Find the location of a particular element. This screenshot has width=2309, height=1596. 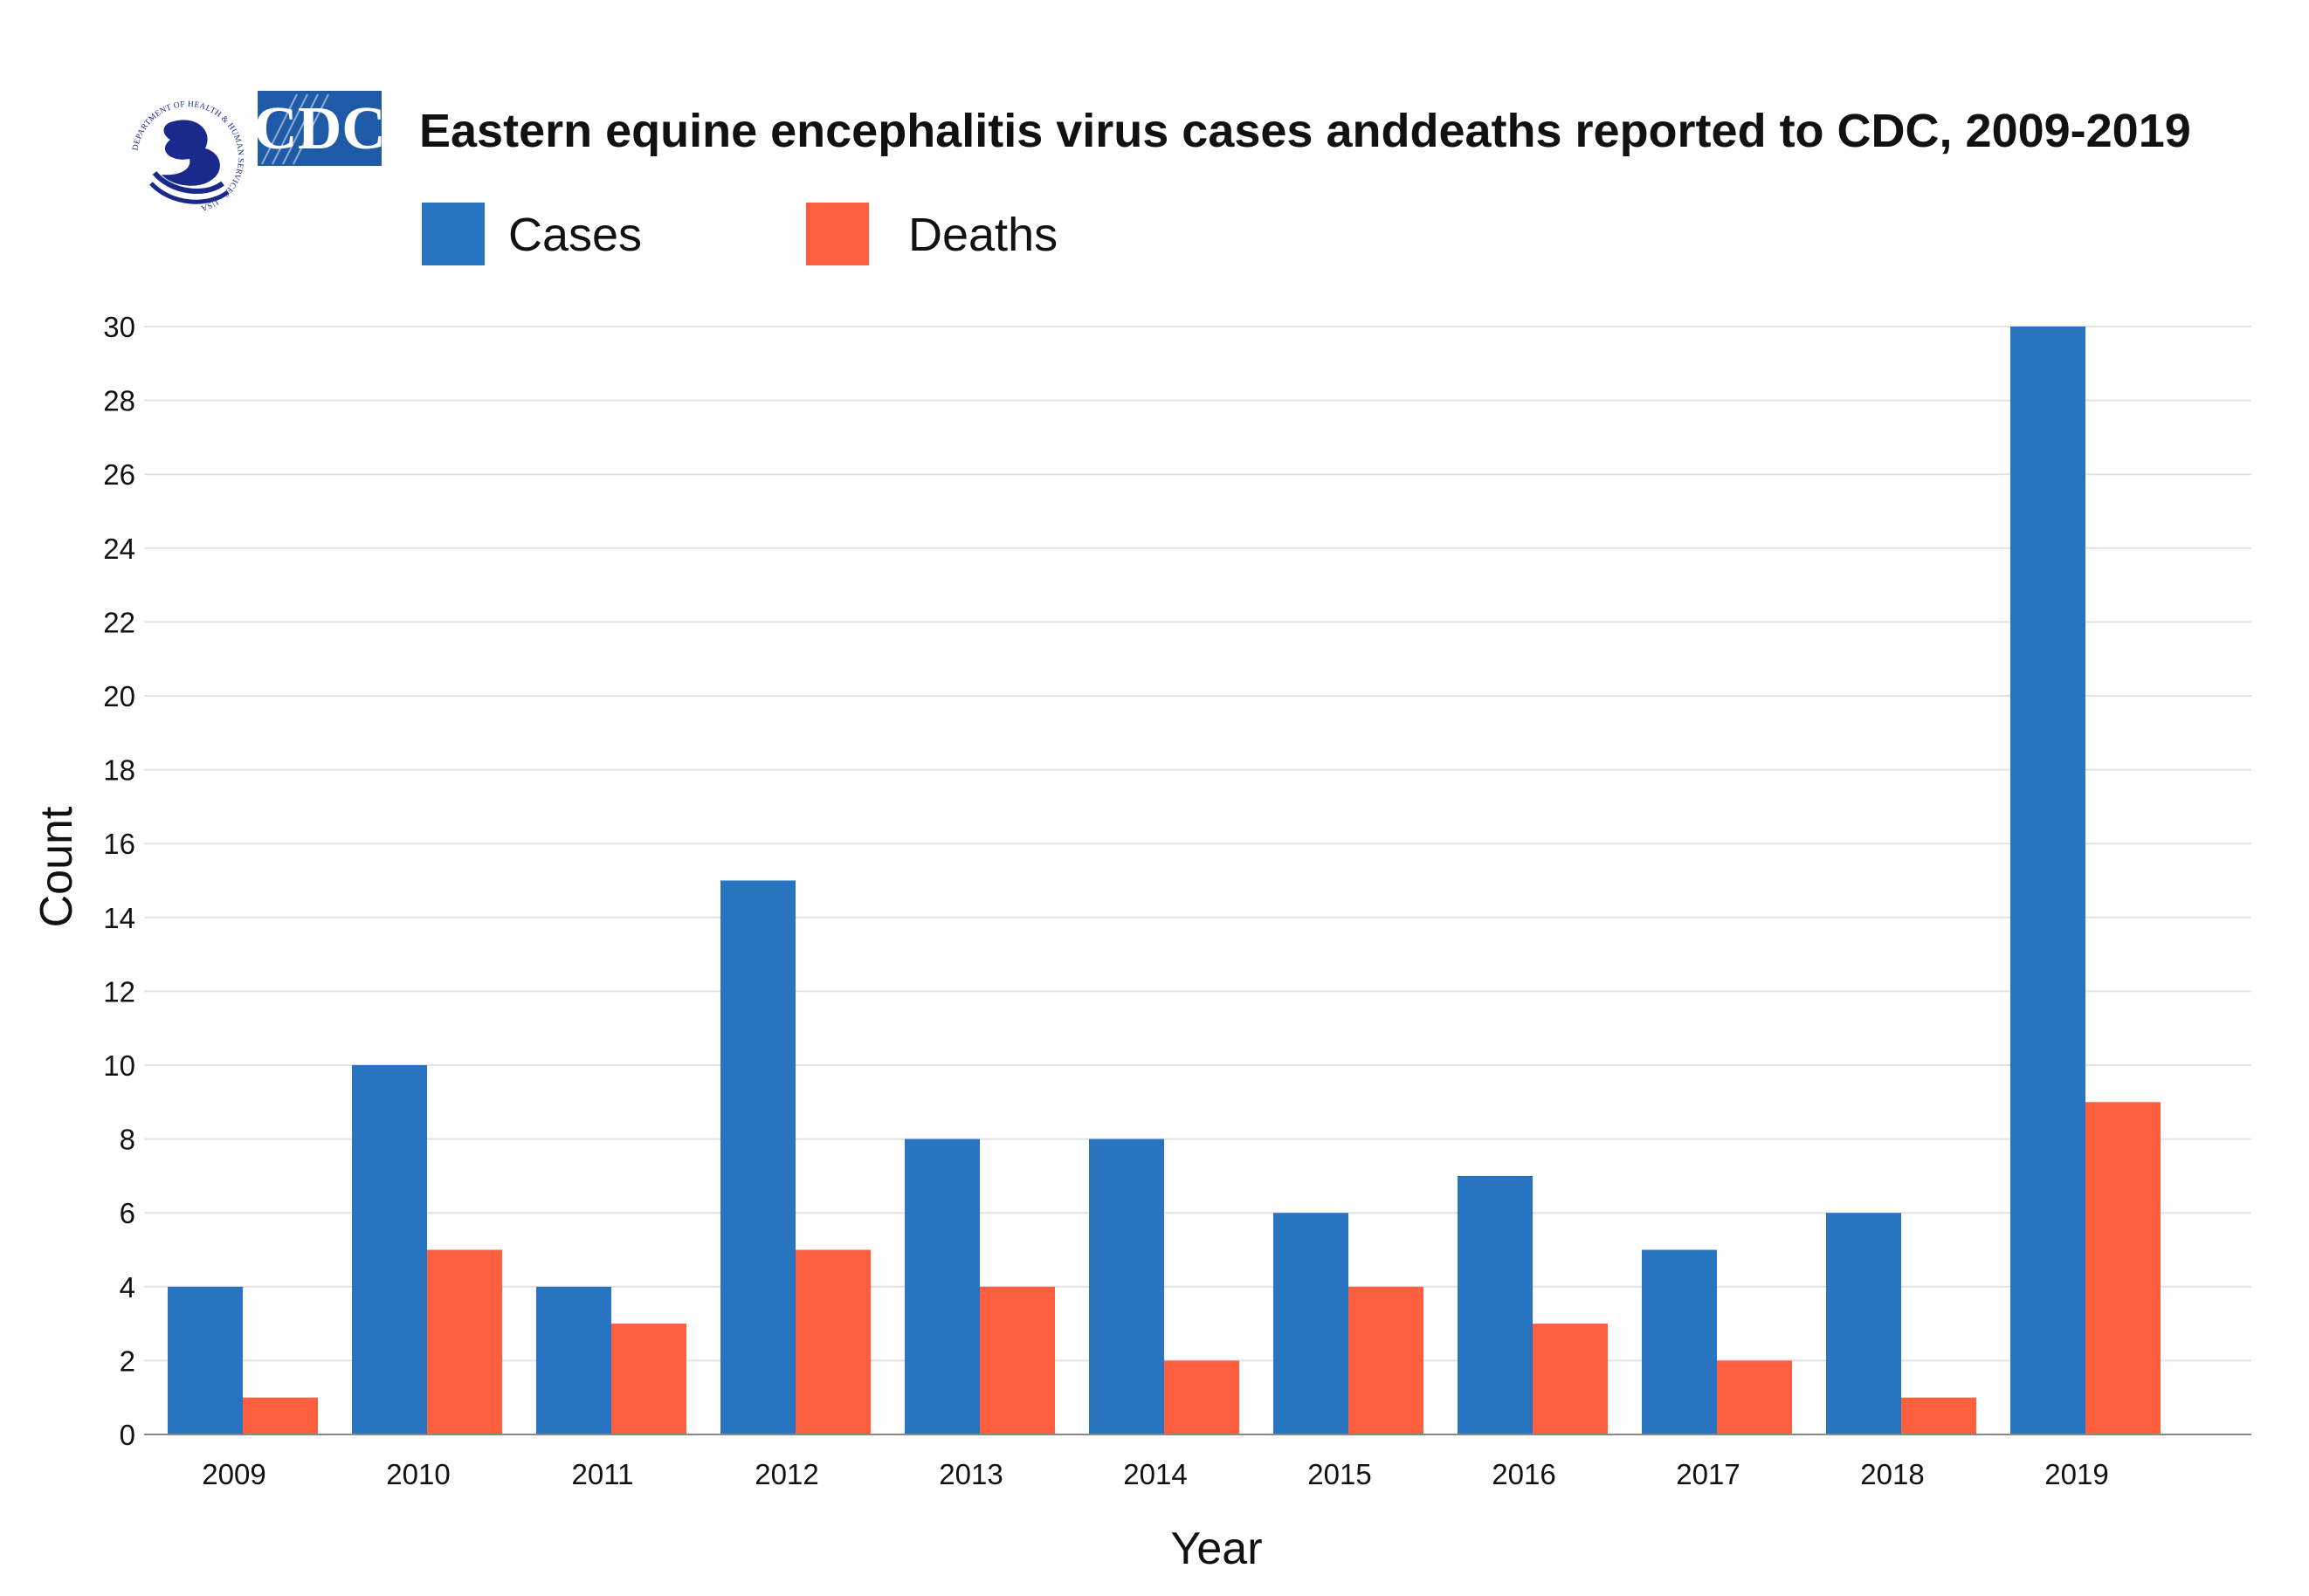

x-tick-label: 2017 is located at coordinates (1708, 1474).